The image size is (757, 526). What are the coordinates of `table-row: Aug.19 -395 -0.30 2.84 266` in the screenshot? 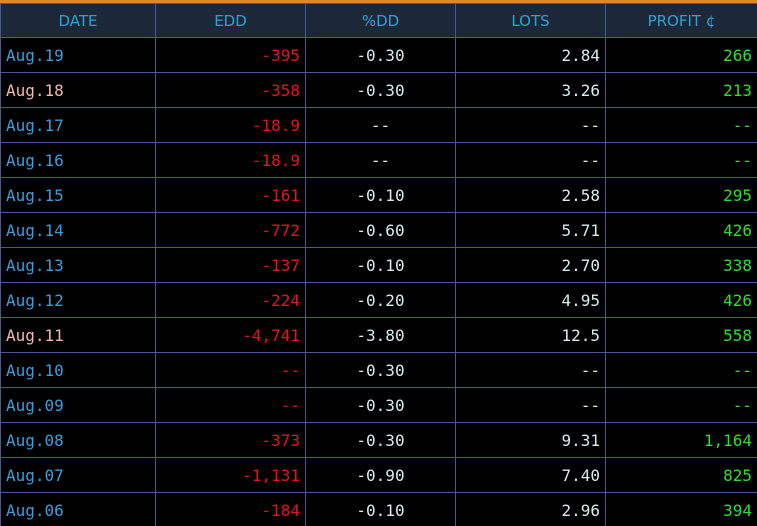 It's located at (378, 55).